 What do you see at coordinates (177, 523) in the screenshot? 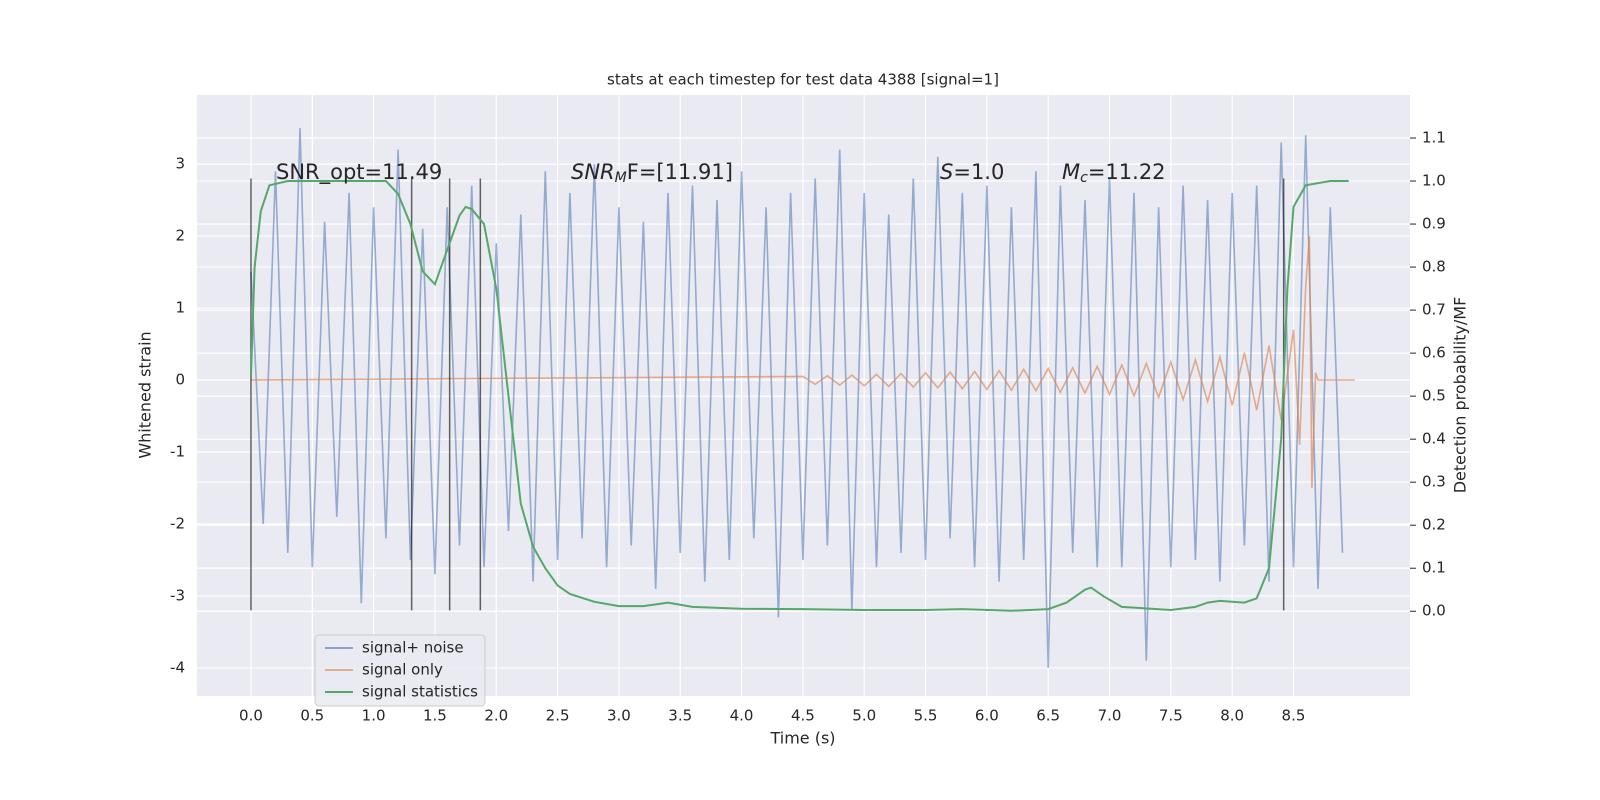
I see `y-tick-label: -2` at bounding box center [177, 523].